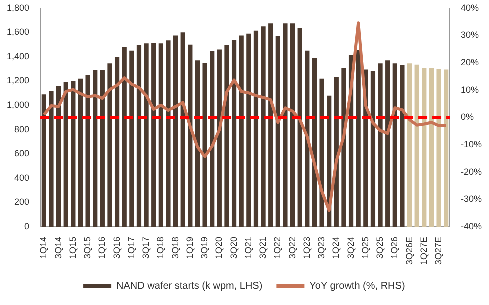 The height and width of the screenshot is (305, 489). Describe the element at coordinates (351, 248) in the screenshot. I see `x-tick-label: 3Q24` at that location.